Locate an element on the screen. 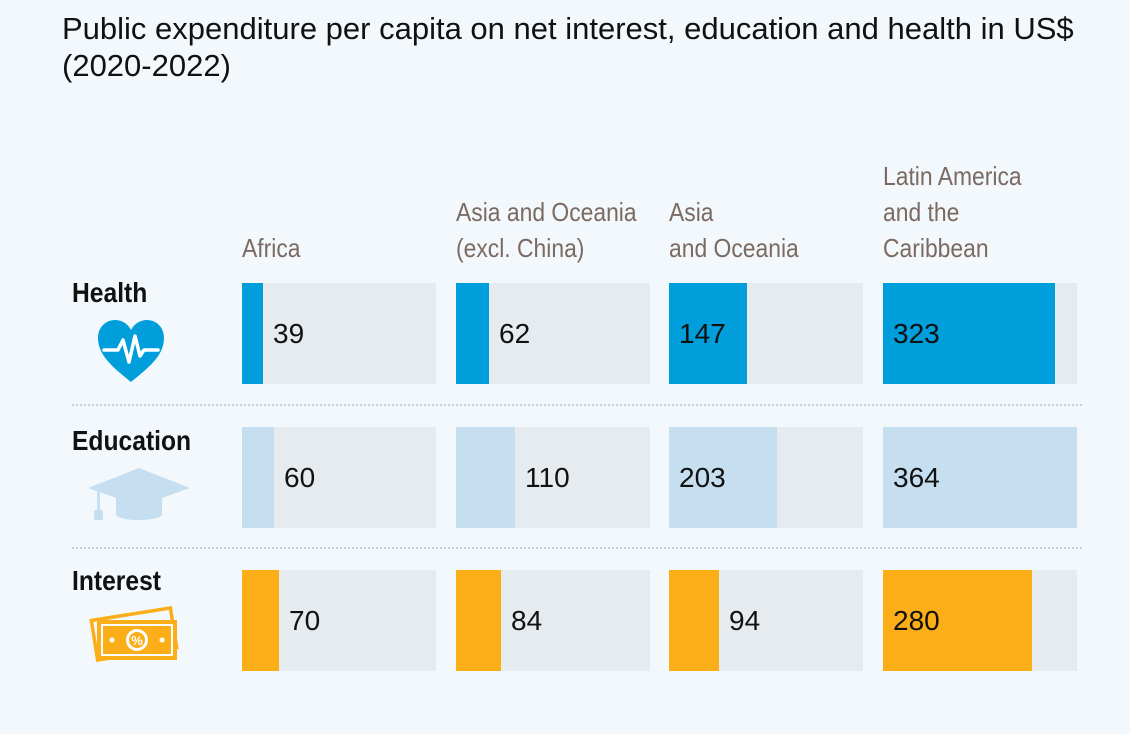 This screenshot has height=734, width=1130. money-percent-icon: % is located at coordinates (134, 634).